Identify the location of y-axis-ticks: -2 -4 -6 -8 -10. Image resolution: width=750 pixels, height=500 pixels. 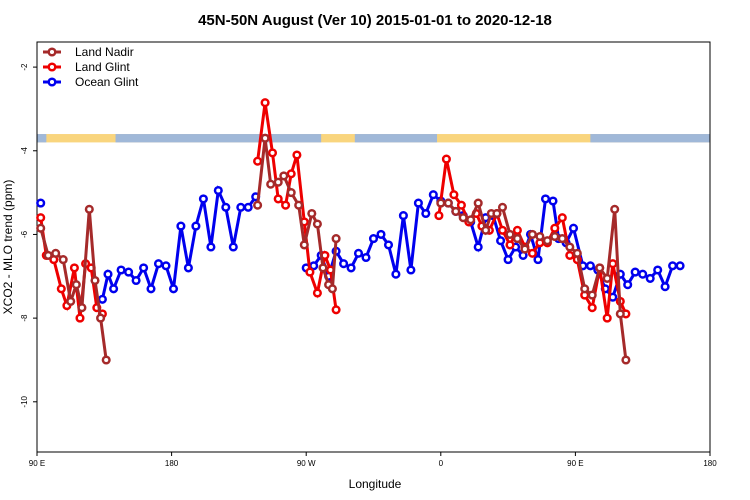
(28, 235).